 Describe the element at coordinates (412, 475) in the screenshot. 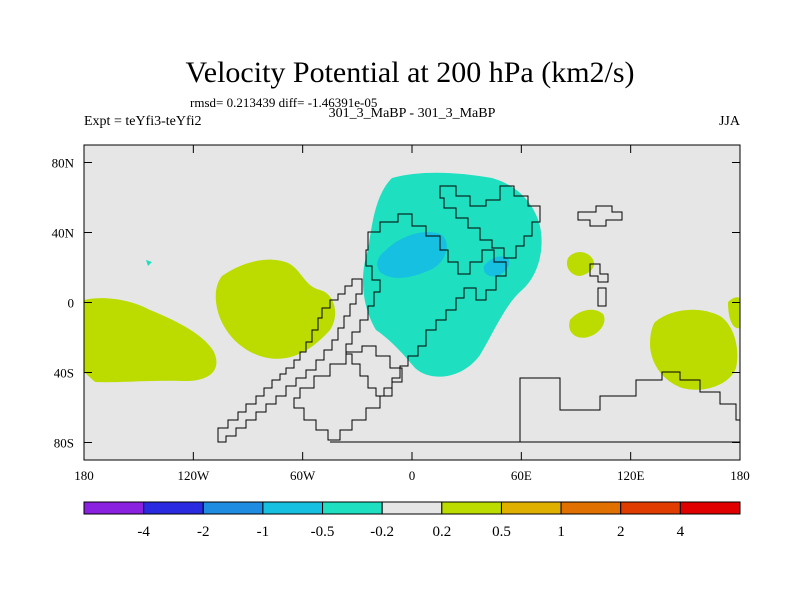

I see `x-tick-label: 0` at that location.